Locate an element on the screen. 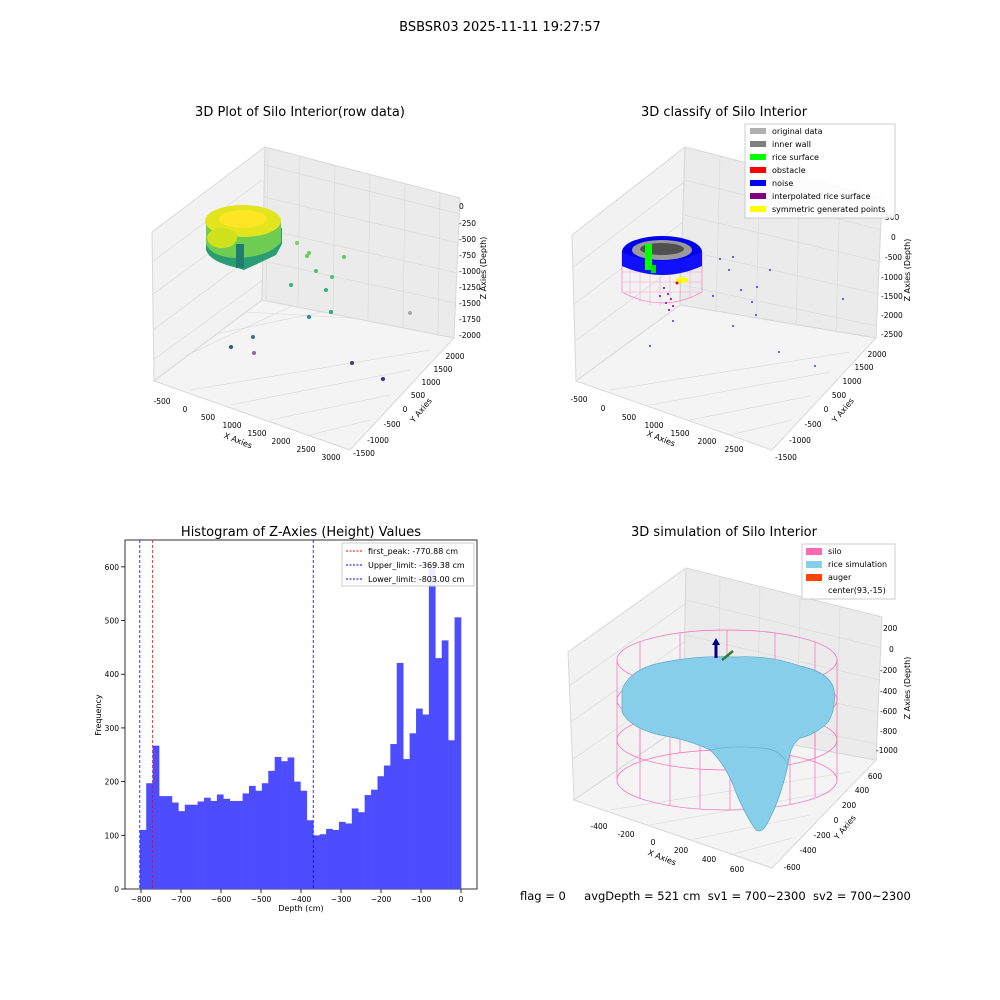 The width and height of the screenshot is (1000, 1000). histogram-title: Histogram of Z-Axies (Height) Values is located at coordinates (301, 532).